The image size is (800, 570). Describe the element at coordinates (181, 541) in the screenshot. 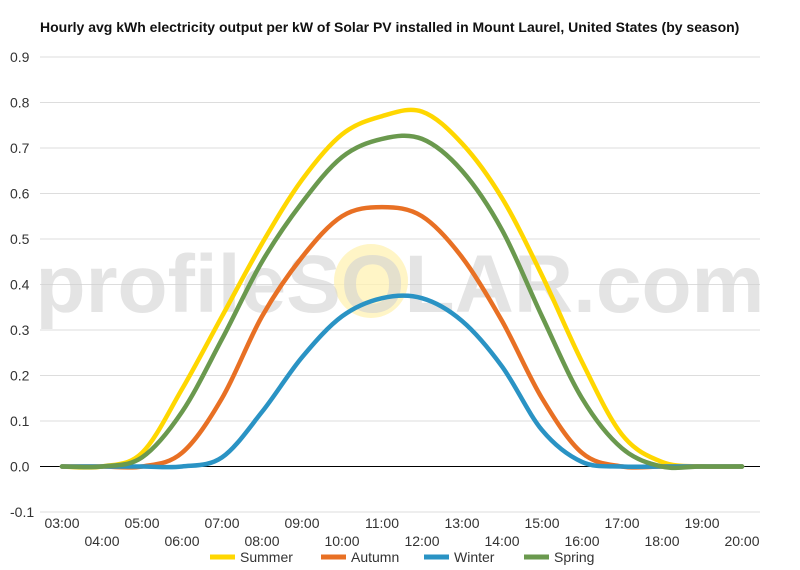

I see `x-tick-label: 06:00` at that location.